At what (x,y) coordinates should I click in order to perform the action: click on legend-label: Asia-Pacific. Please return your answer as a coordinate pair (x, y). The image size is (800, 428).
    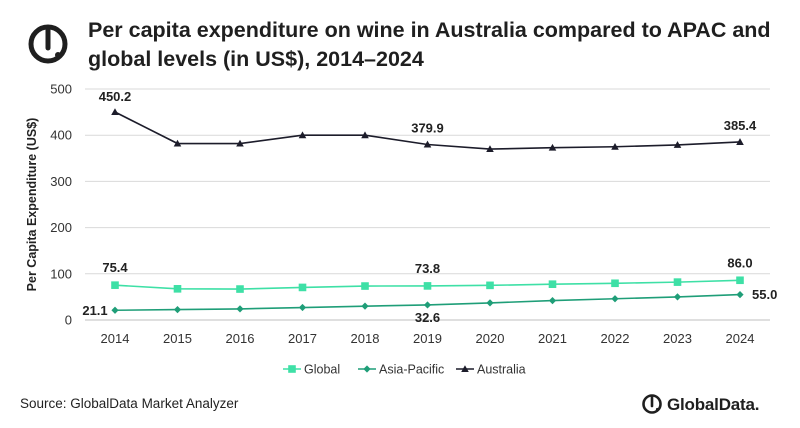
    Looking at the image, I should click on (411, 370).